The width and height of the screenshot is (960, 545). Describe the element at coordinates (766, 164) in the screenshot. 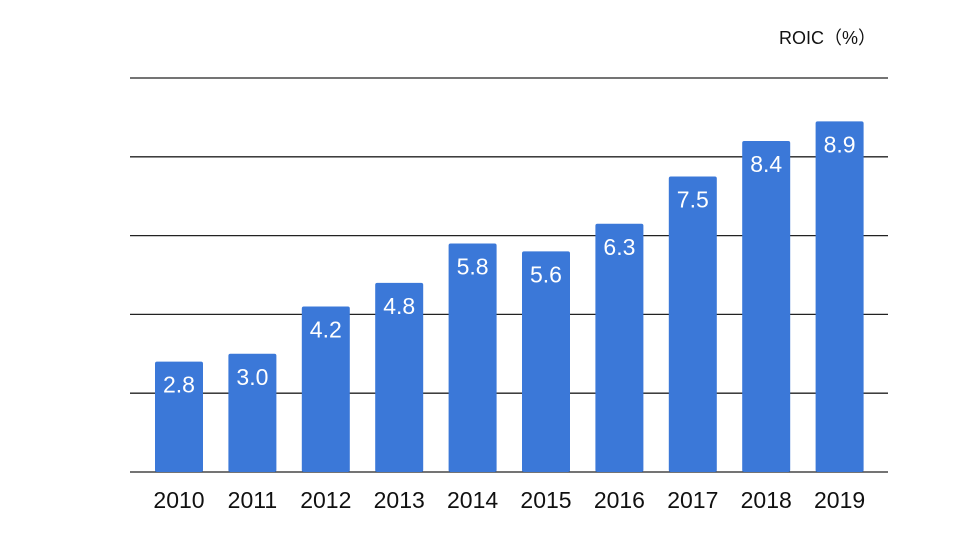

I see `data-label-2018: 8.4` at that location.